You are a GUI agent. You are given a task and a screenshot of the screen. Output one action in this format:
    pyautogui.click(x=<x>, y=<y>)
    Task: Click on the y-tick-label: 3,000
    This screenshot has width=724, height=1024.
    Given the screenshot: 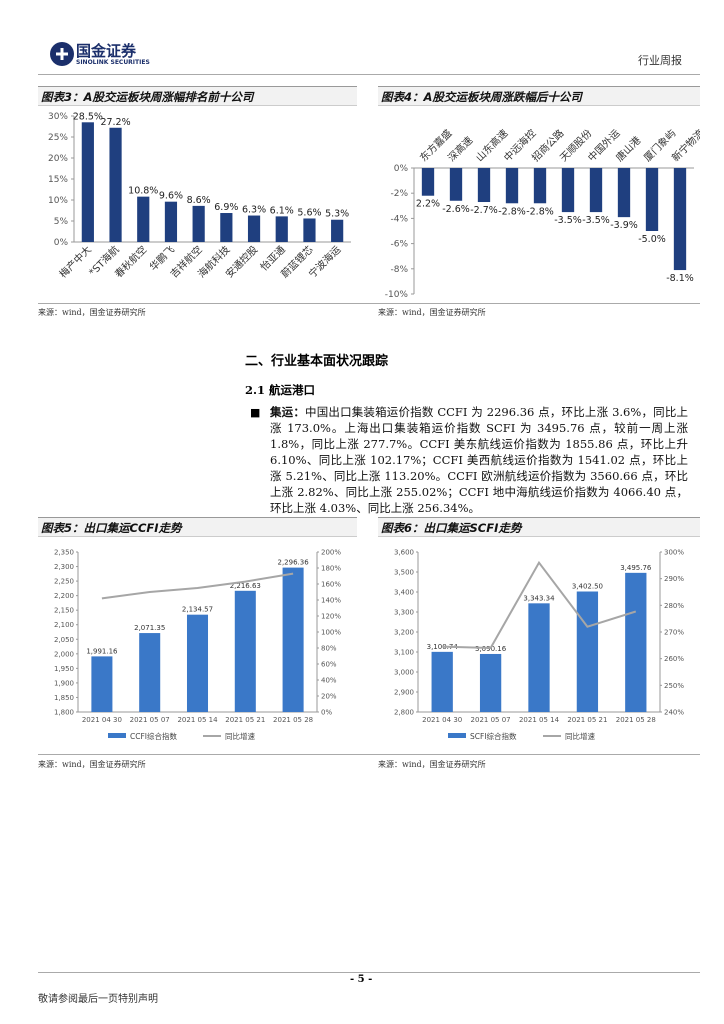 What is the action you would take?
    pyautogui.click(x=404, y=673)
    